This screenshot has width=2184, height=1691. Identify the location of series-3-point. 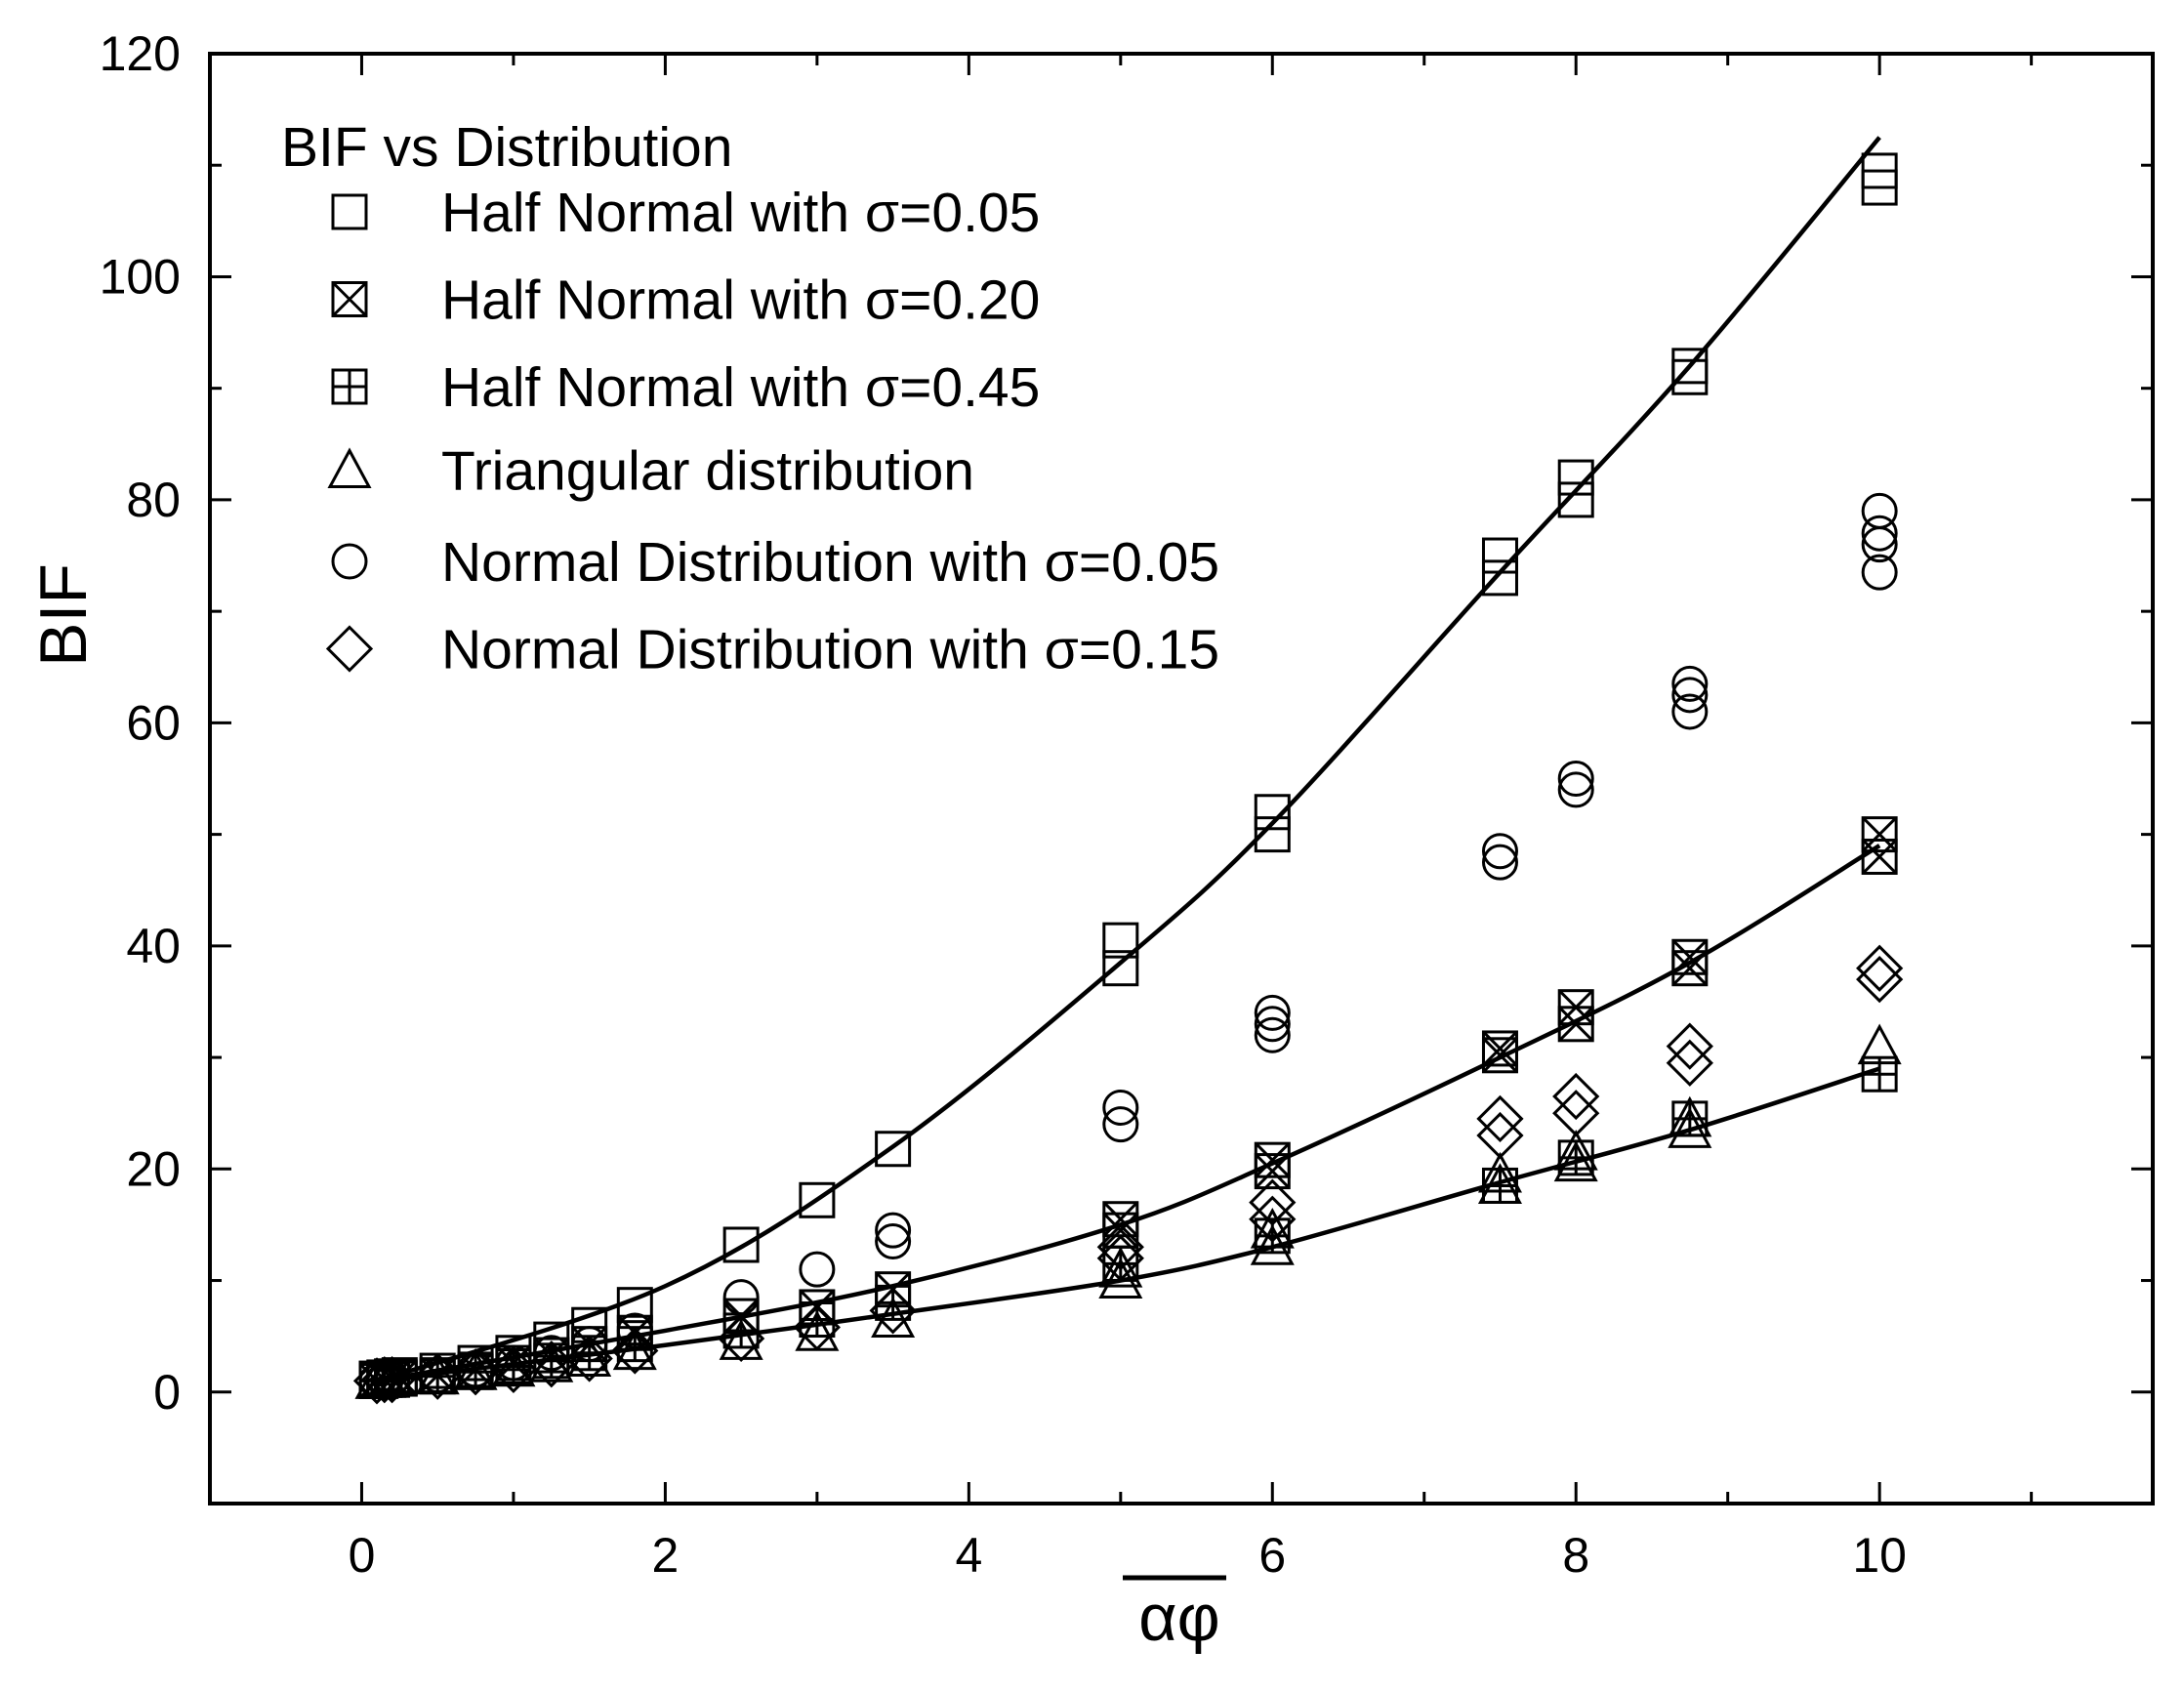
(817, 1320).